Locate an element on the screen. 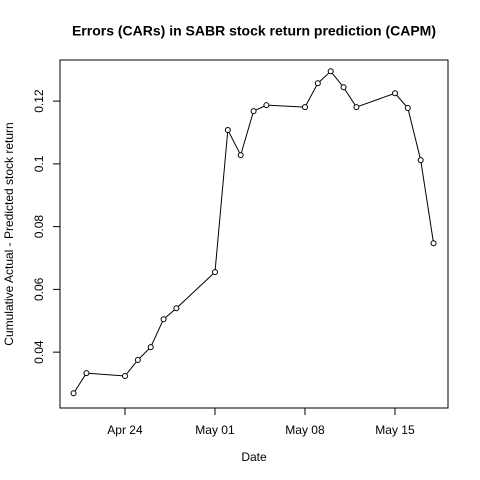 The height and width of the screenshot is (480, 480). y-tick-label: 0.06 is located at coordinates (39, 289).